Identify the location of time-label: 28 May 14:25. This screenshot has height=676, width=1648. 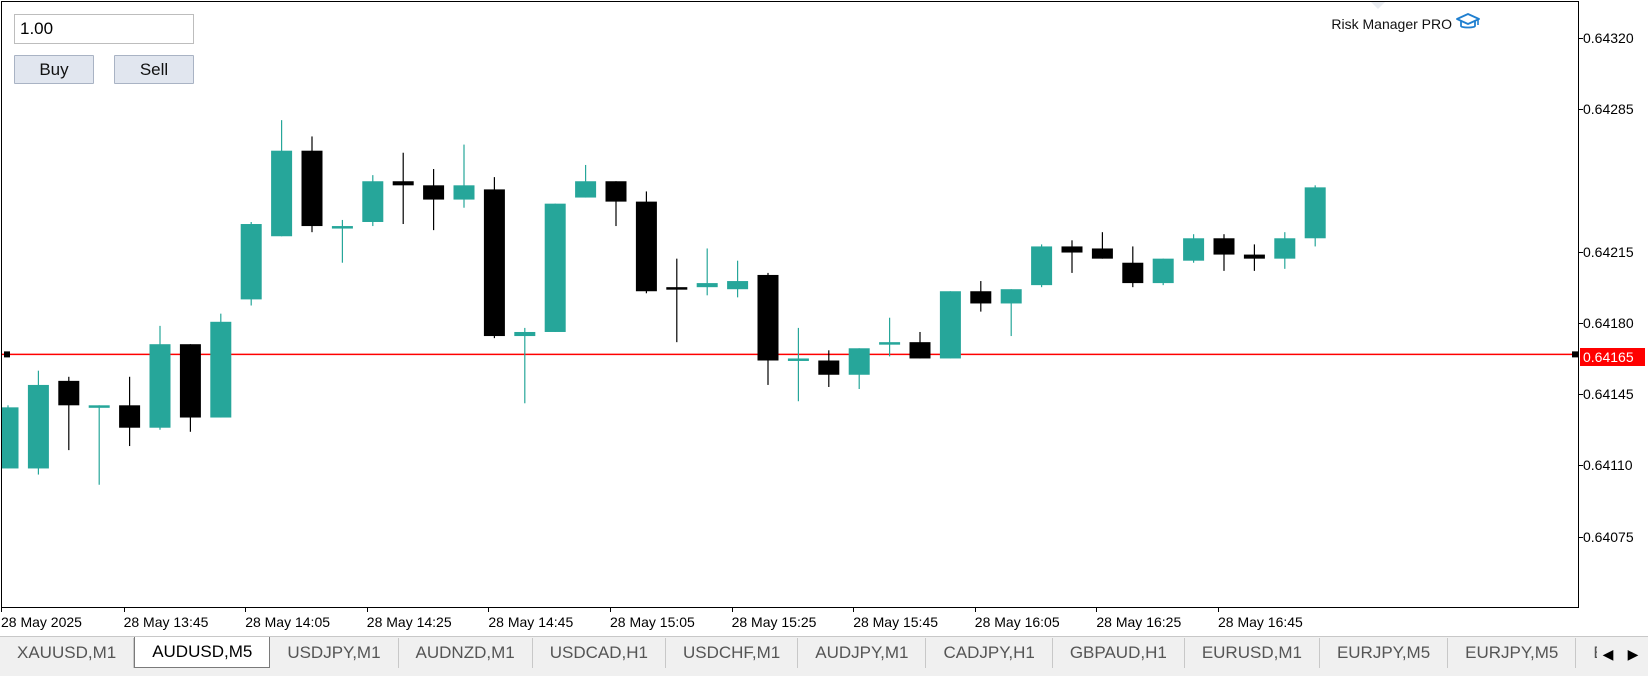
(409, 622).